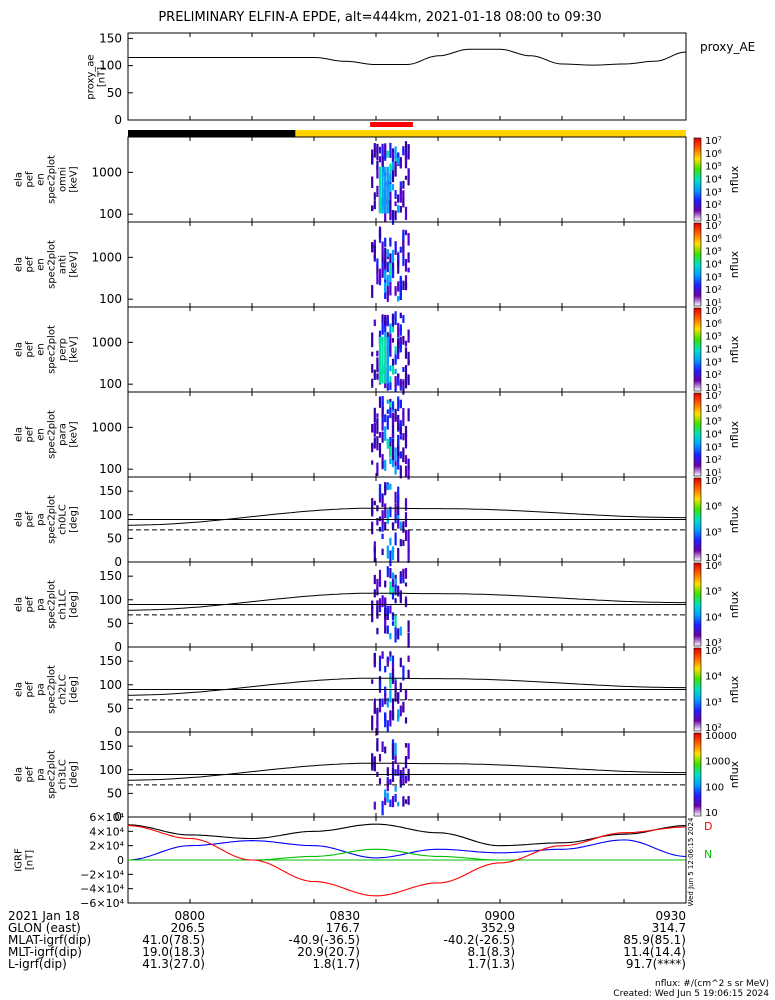 The image size is (775, 1000). Describe the element at coordinates (497, 928) in the screenshot. I see `footer-value: 352.9` at that location.